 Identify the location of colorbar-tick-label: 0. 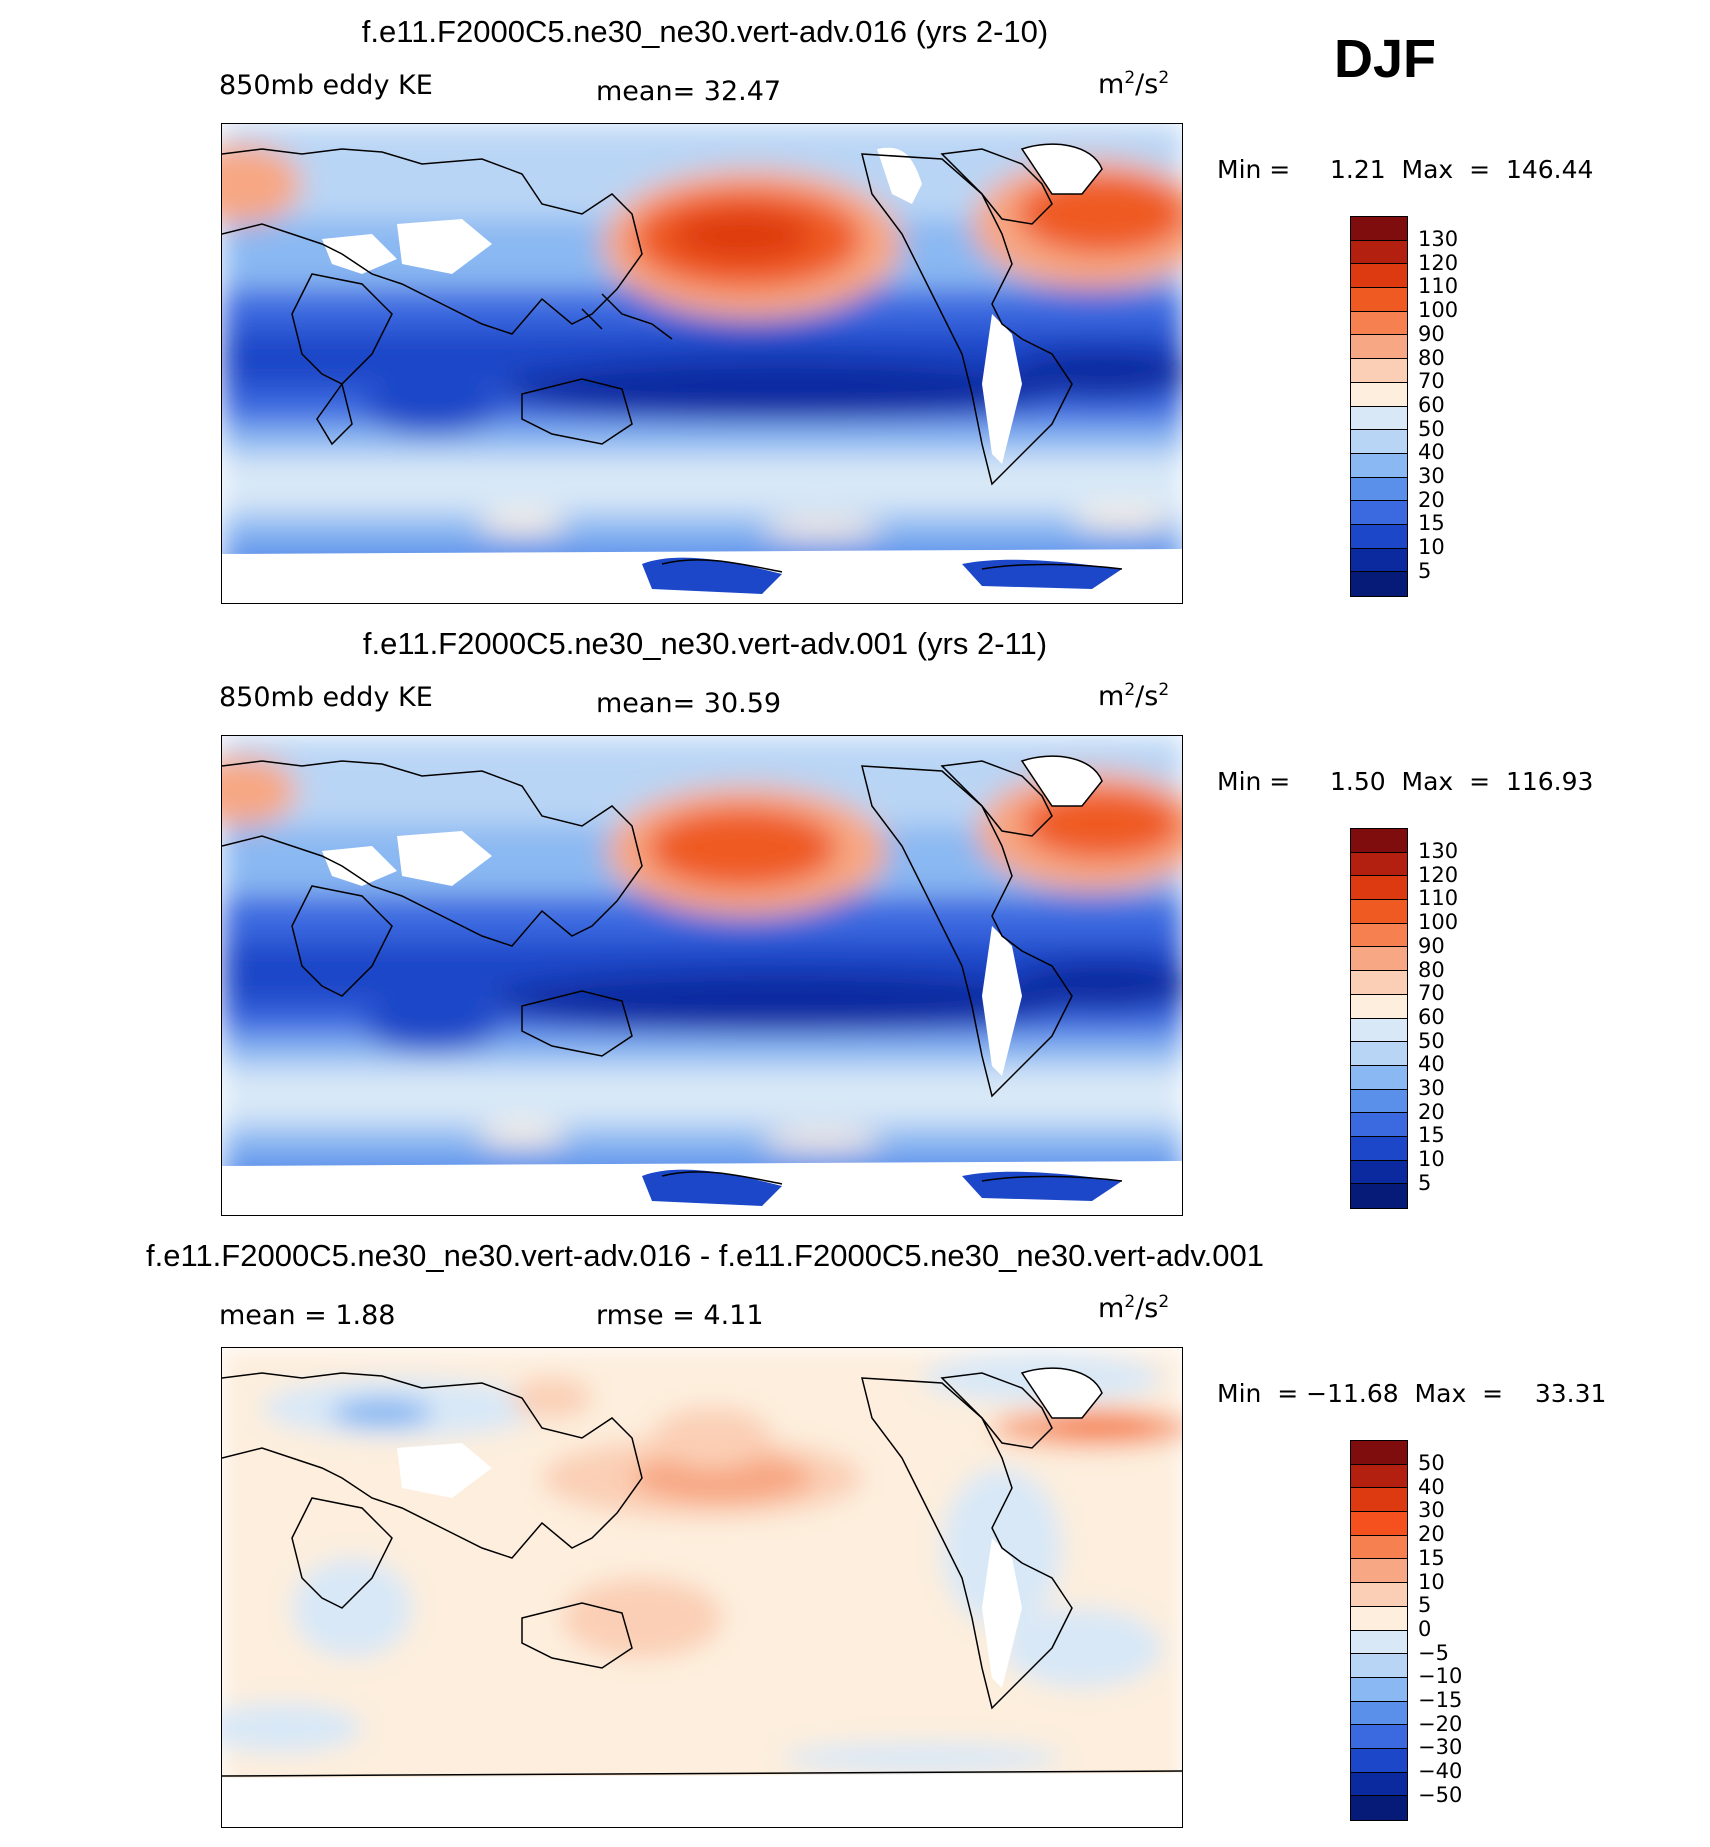
(1425, 1628).